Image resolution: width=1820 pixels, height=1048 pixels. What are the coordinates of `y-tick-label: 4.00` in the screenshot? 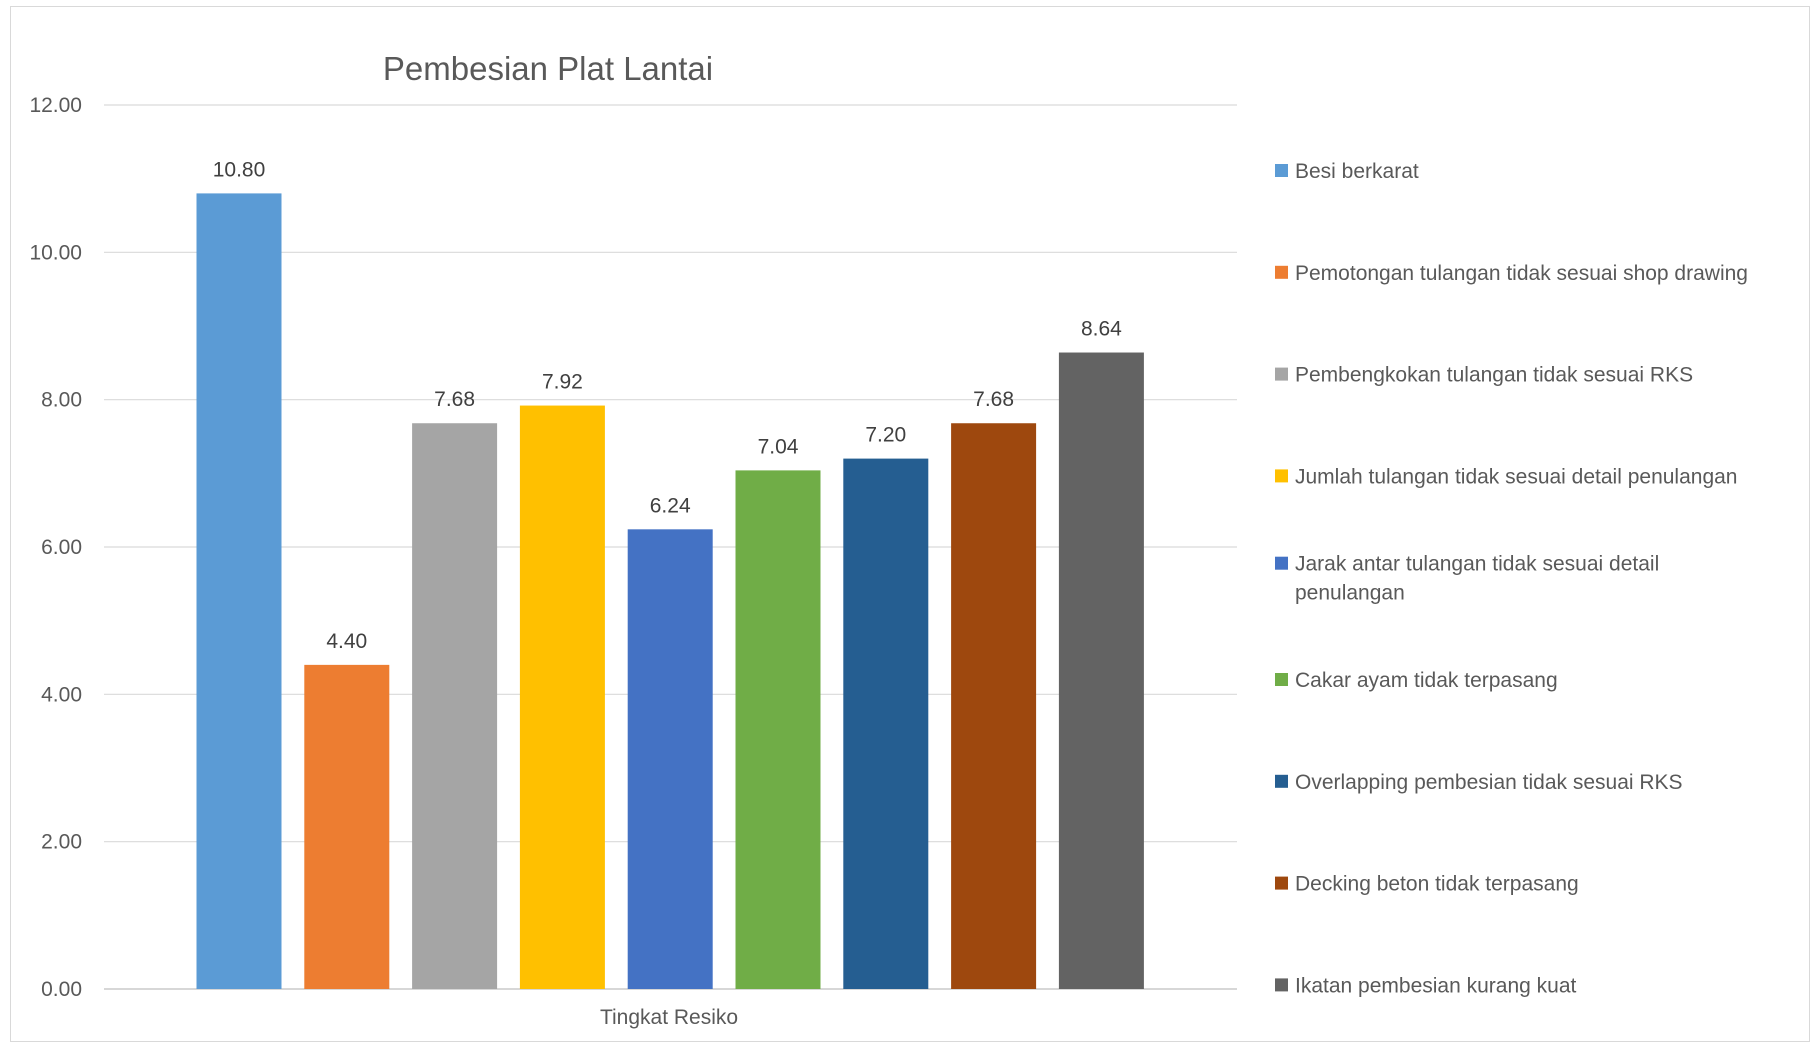 It's located at (61, 694).